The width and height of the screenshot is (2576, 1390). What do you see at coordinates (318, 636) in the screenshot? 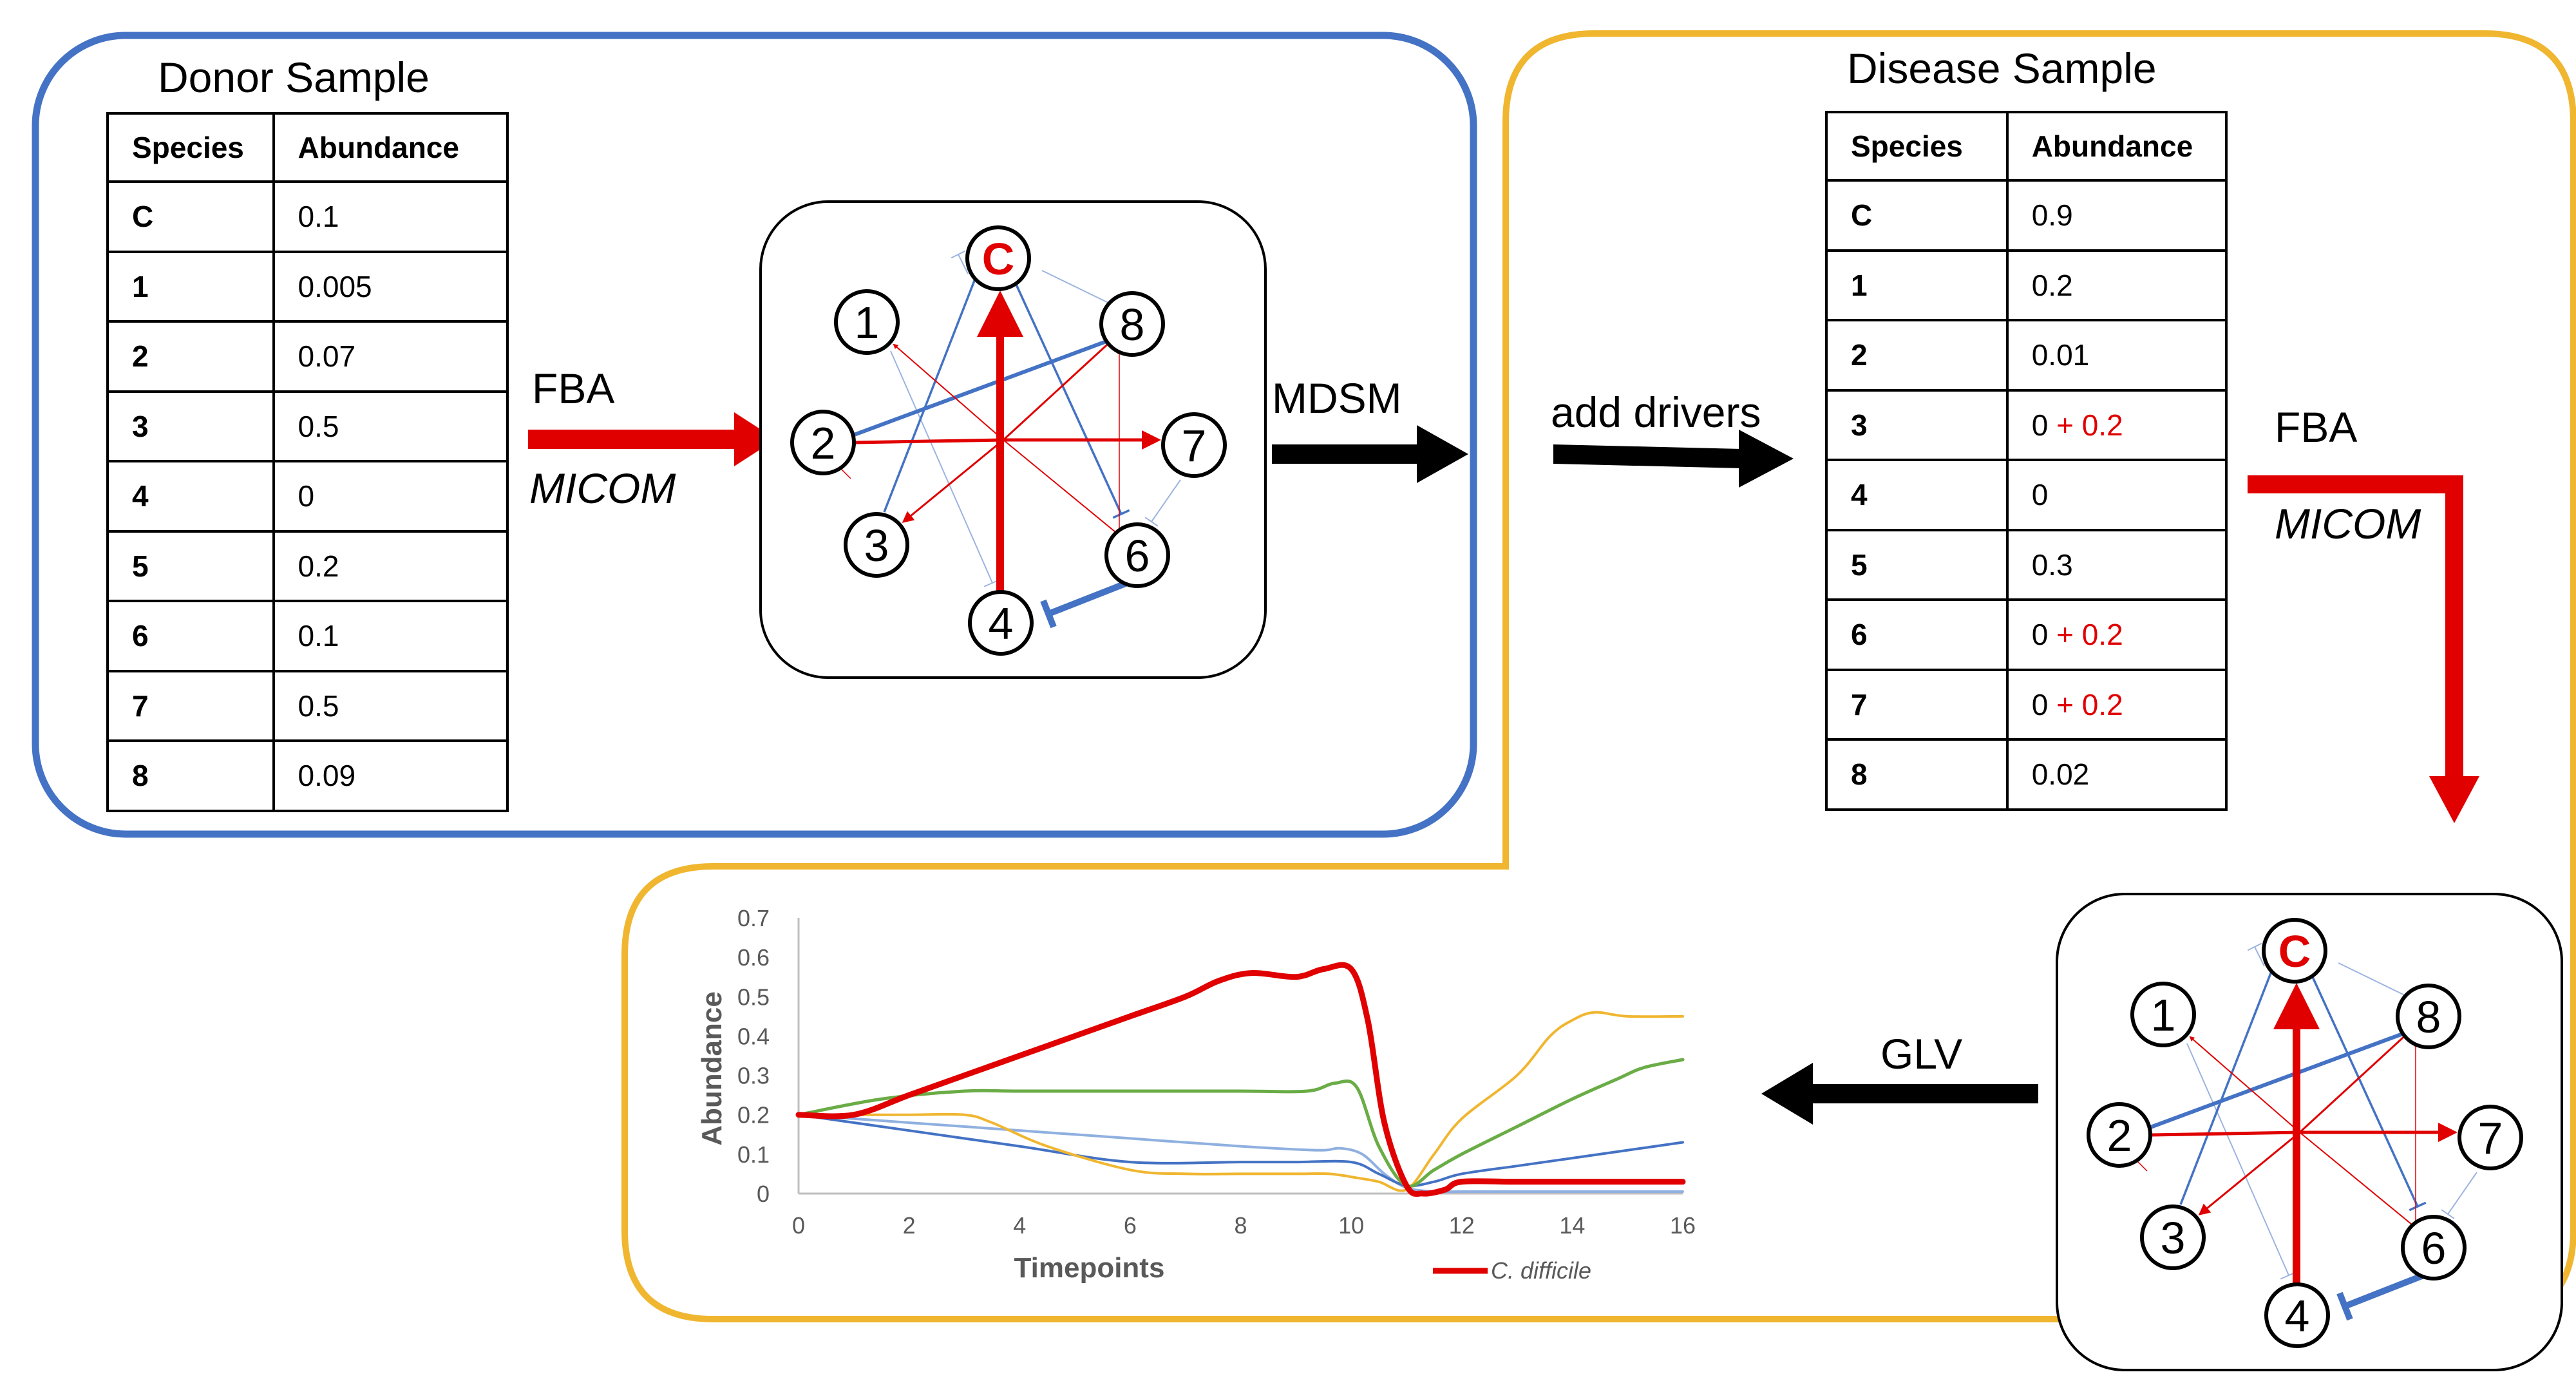
I see `donor-abundance-value: 0.1` at bounding box center [318, 636].